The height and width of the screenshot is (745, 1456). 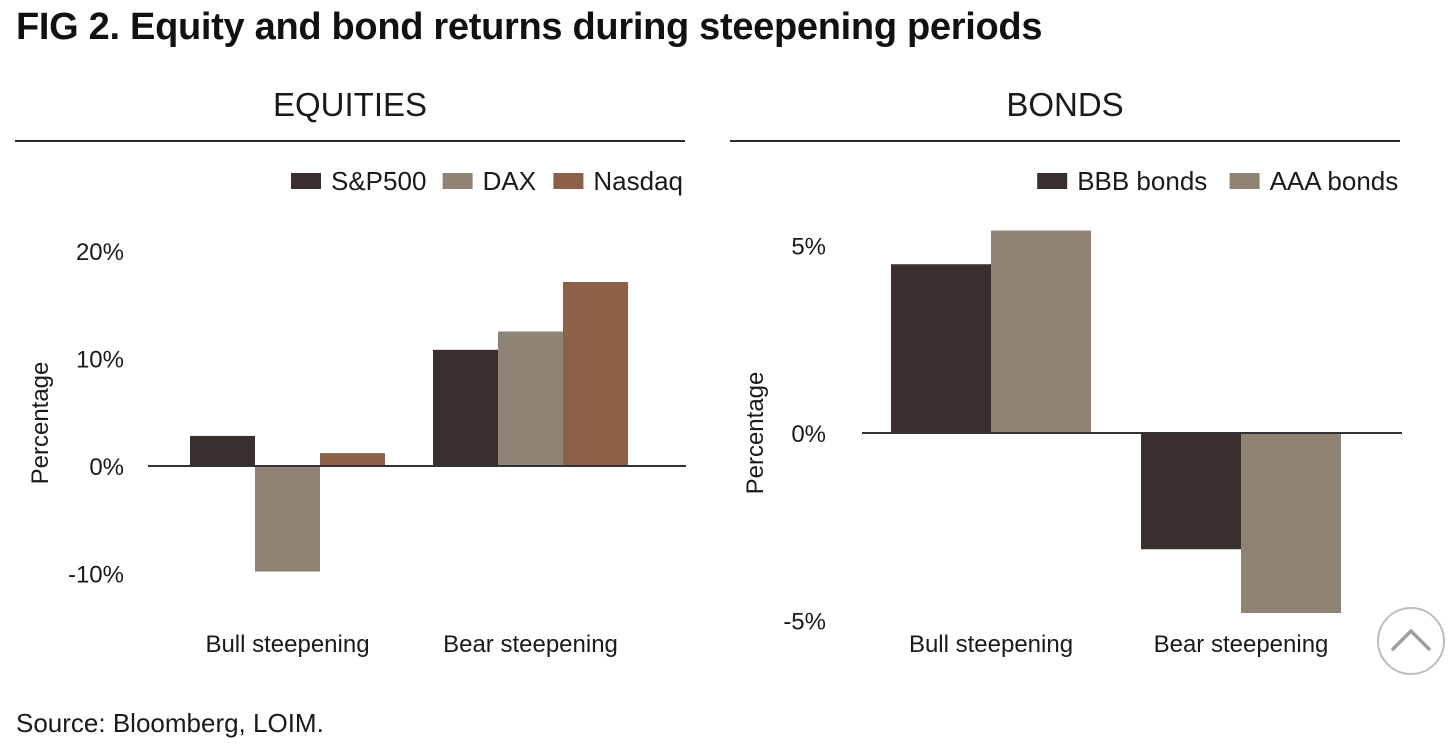 I want to click on legend-label-s-p500: S&P500, so click(x=378, y=181).